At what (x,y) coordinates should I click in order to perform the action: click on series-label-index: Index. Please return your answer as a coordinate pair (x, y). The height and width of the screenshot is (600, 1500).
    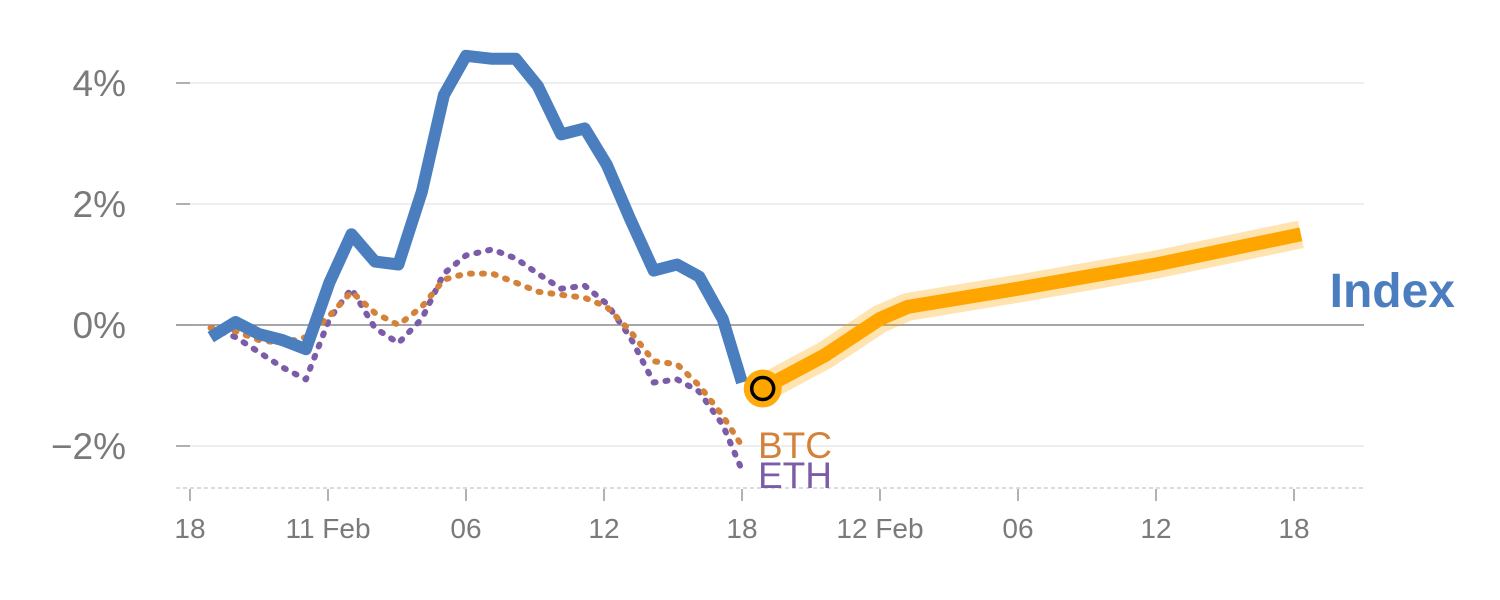
    Looking at the image, I should click on (1393, 291).